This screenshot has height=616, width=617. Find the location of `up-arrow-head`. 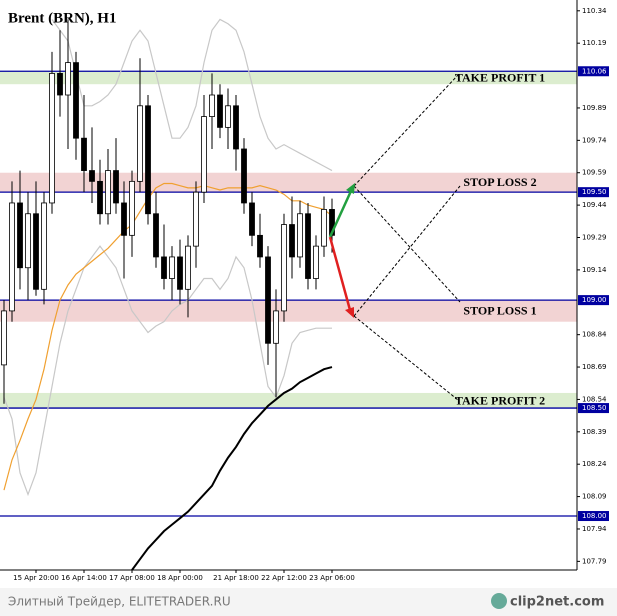

up-arrow-head is located at coordinates (350, 188).